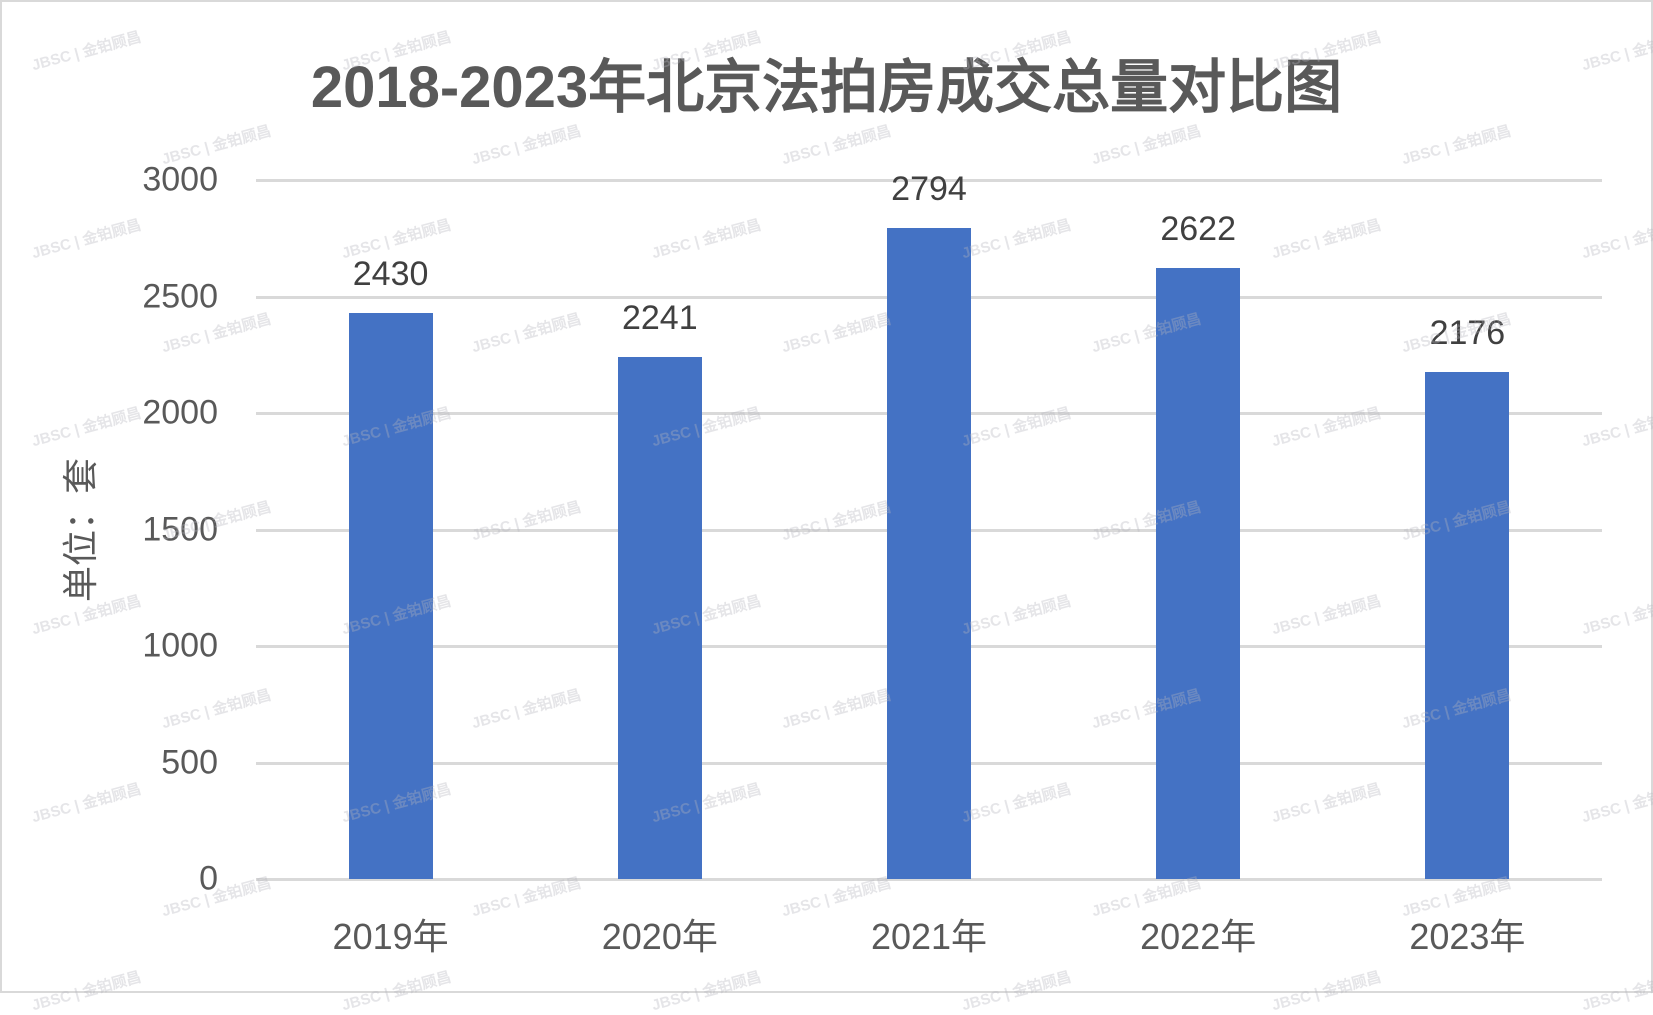 This screenshot has width=1653, height=1015. Describe the element at coordinates (390, 595) in the screenshot. I see `bar-2019` at that location.